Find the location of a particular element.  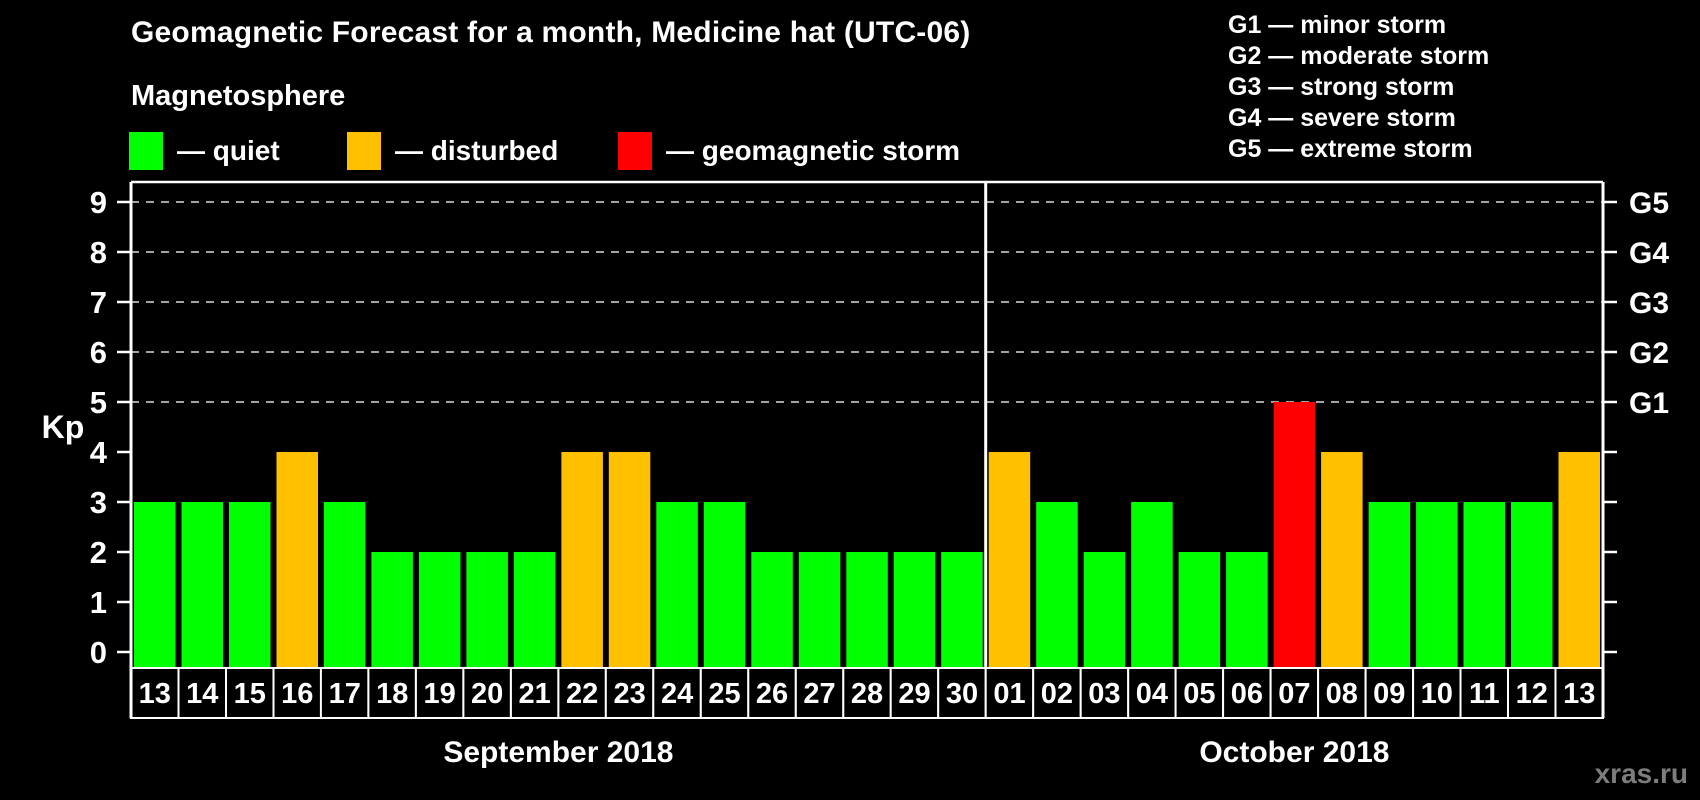

date-label-september-17: 17 is located at coordinates (345, 694).